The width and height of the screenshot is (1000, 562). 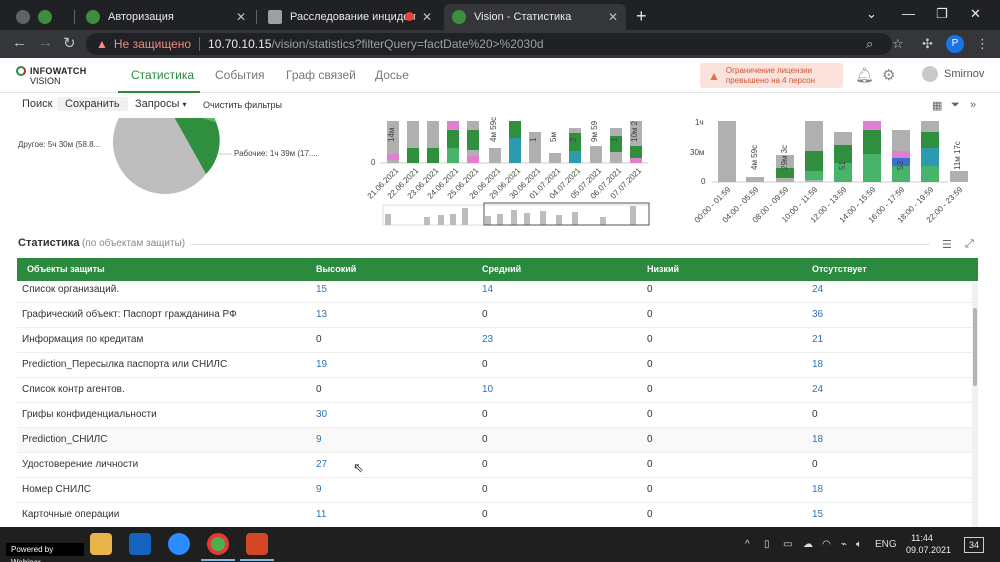 I want to click on notifications-button: 34, so click(x=974, y=545).